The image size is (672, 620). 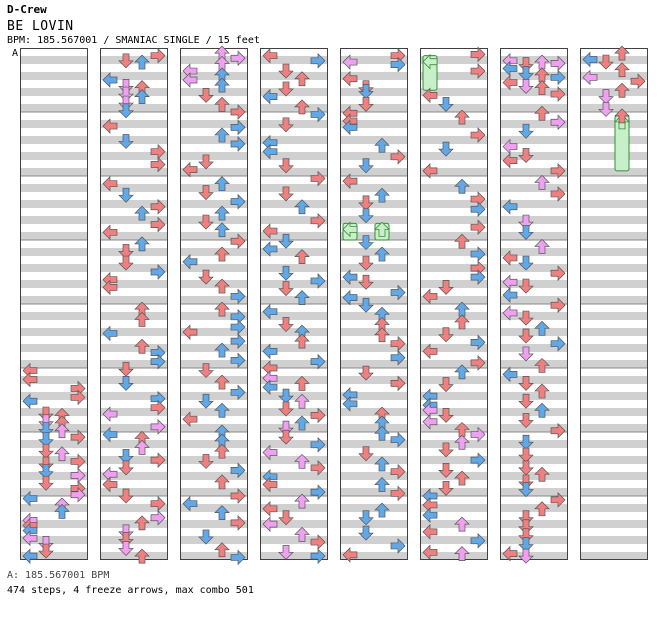 I want to click on column-border, so click(x=374, y=304).